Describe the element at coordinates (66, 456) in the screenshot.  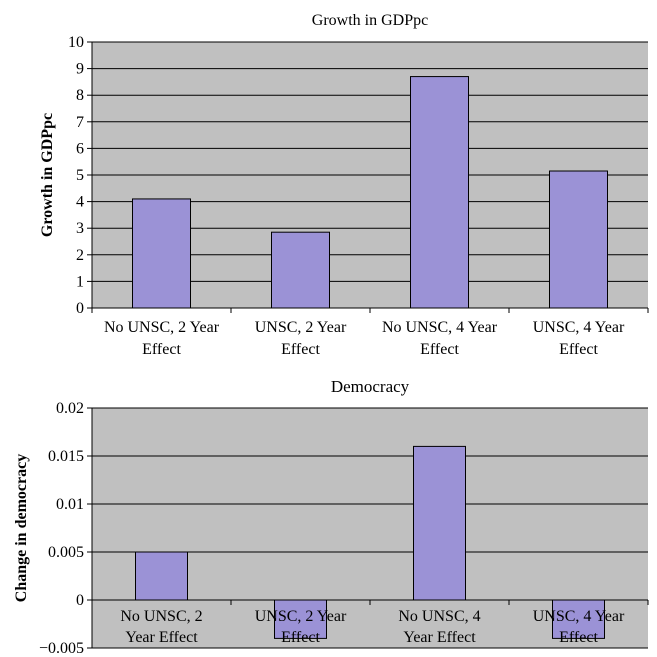
I see `y-tick-label: 0.015` at that location.